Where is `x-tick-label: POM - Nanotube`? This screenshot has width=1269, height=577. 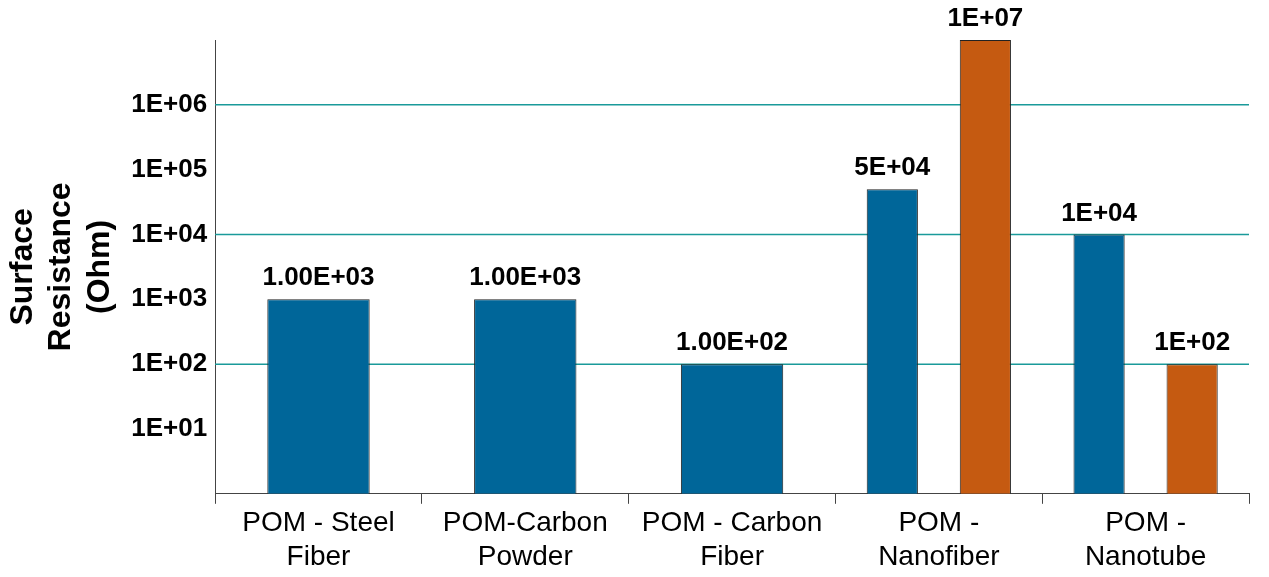
x-tick-label: POM - Nanotube is located at coordinates (1145, 538).